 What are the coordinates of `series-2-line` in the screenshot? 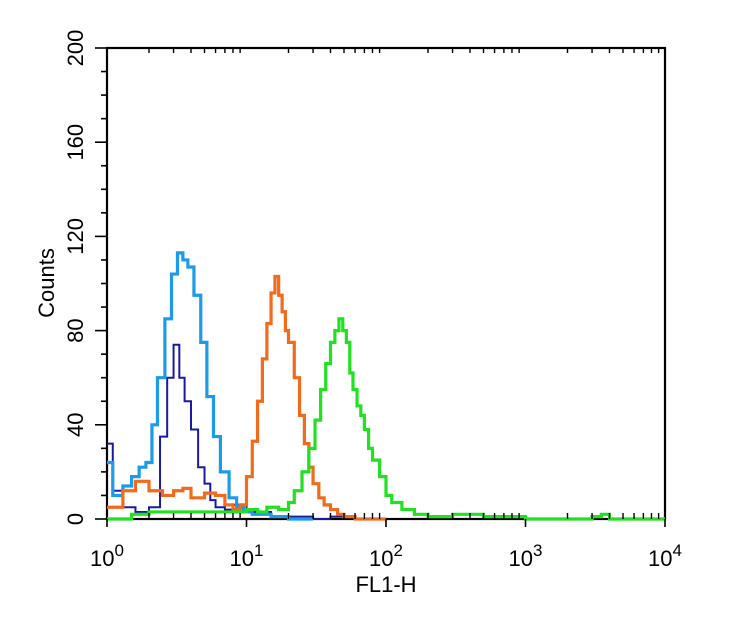 It's located at (246, 397).